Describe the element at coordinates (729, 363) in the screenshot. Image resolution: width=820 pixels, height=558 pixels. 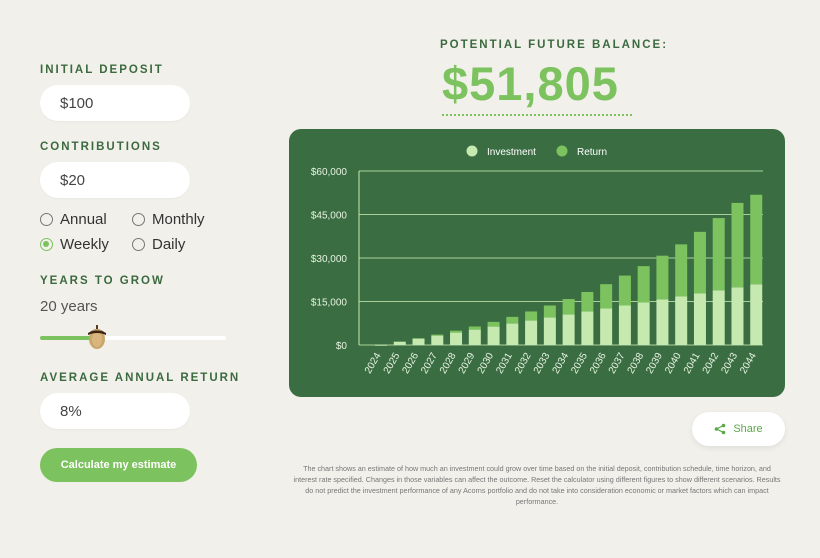
I see `x-tick-label: 2043` at that location.